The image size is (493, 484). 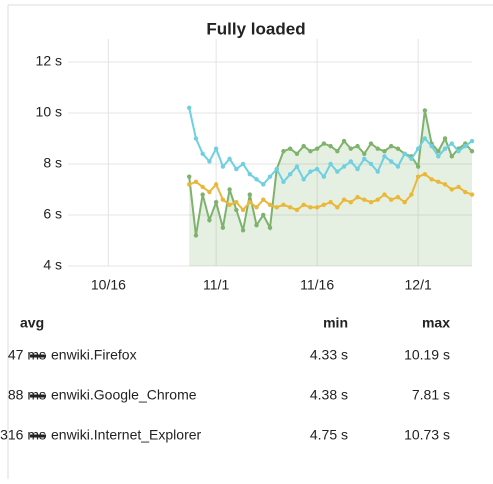 What do you see at coordinates (52, 163) in the screenshot?
I see `y-tick-label: 8 s` at bounding box center [52, 163].